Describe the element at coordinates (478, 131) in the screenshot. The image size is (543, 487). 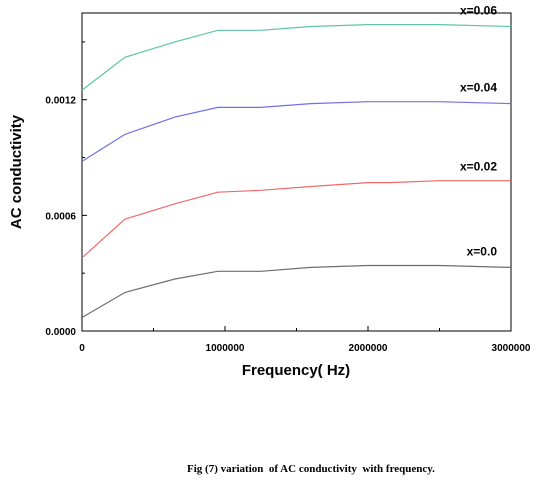
I see `series-labels: x=0.0 x=0.02 x=0.04 x=0.06` at that location.